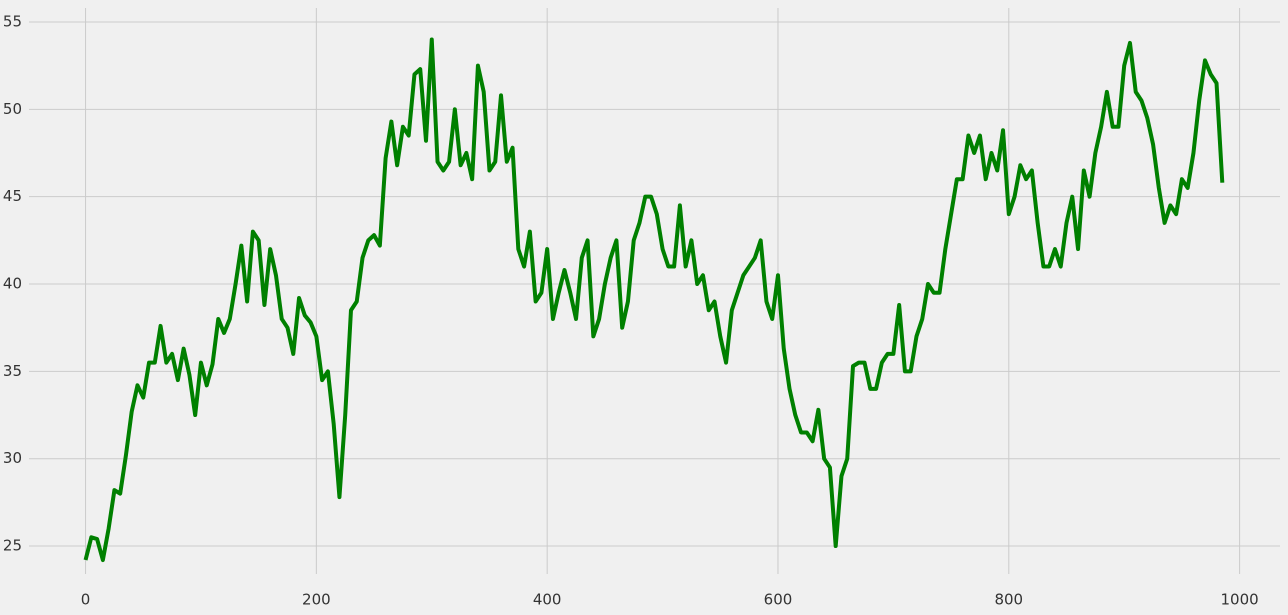 The image size is (1288, 615). I want to click on x-tick-label: 1000, so click(1240, 600).